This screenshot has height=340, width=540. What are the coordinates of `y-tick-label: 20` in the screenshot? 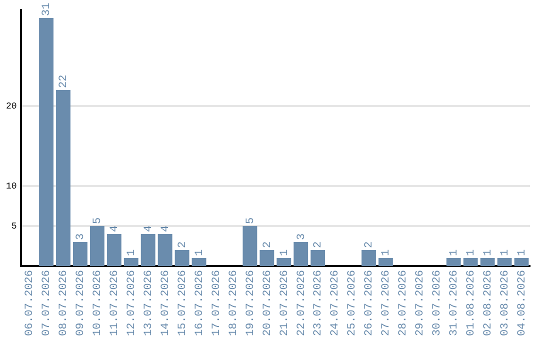 It's located at (11, 106).